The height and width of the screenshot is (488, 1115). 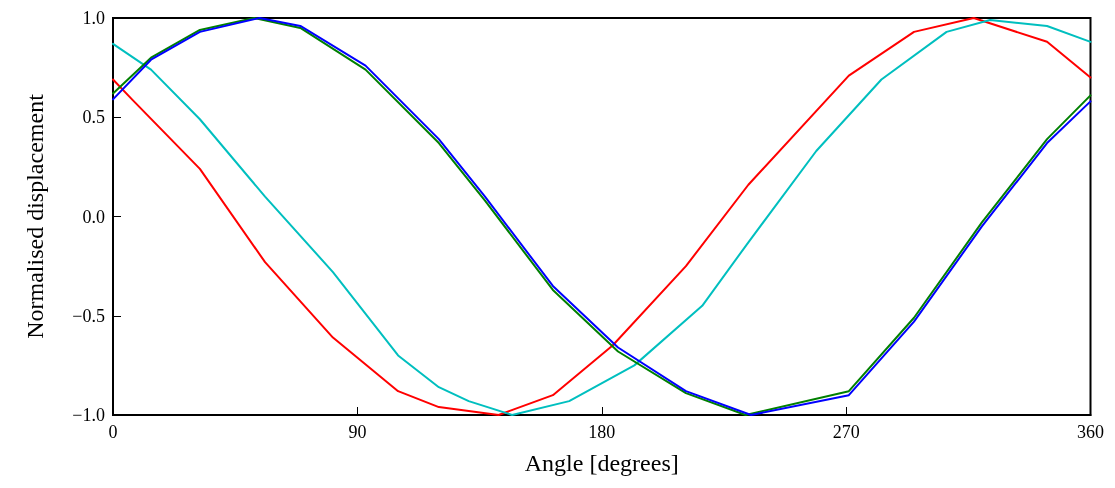 What do you see at coordinates (357, 432) in the screenshot?
I see `x-tick-label: 90` at bounding box center [357, 432].